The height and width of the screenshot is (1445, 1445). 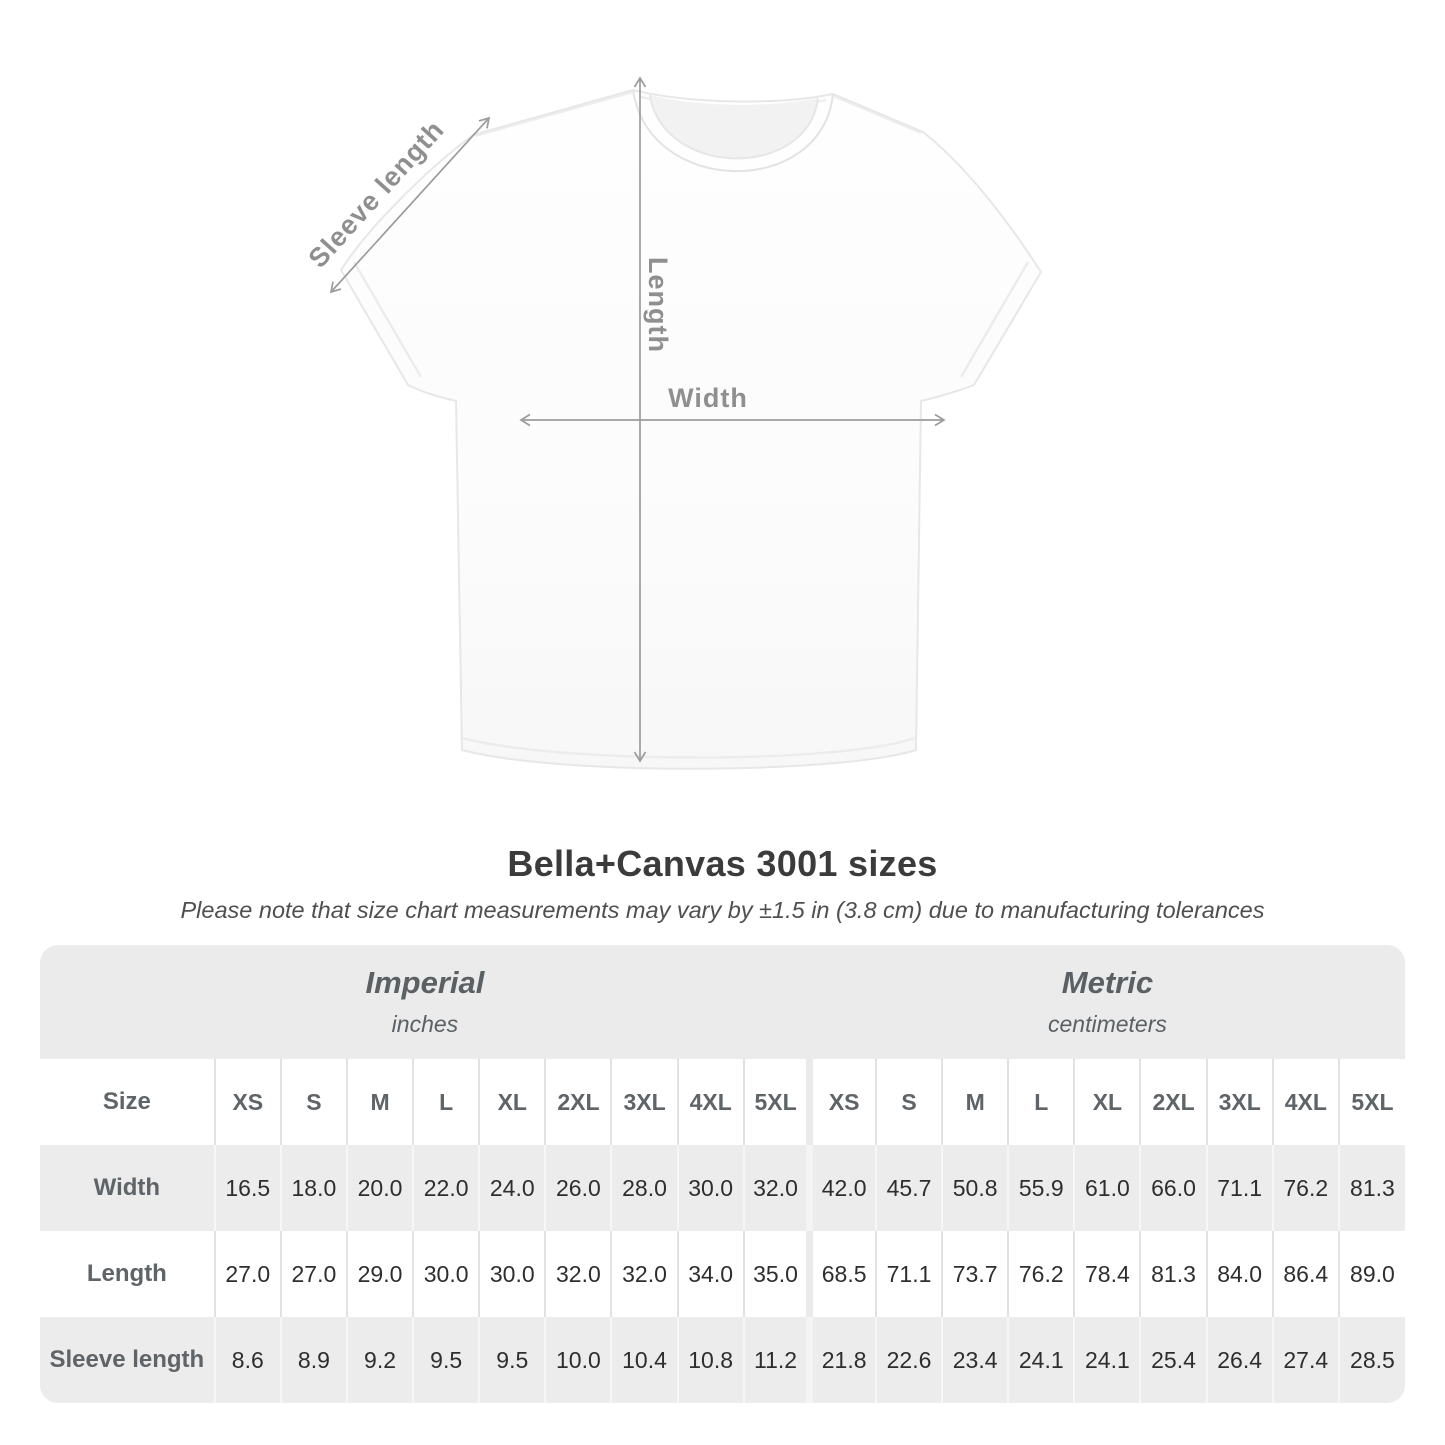 What do you see at coordinates (425, 982) in the screenshot?
I see `imperial-section-title: Imperial` at bounding box center [425, 982].